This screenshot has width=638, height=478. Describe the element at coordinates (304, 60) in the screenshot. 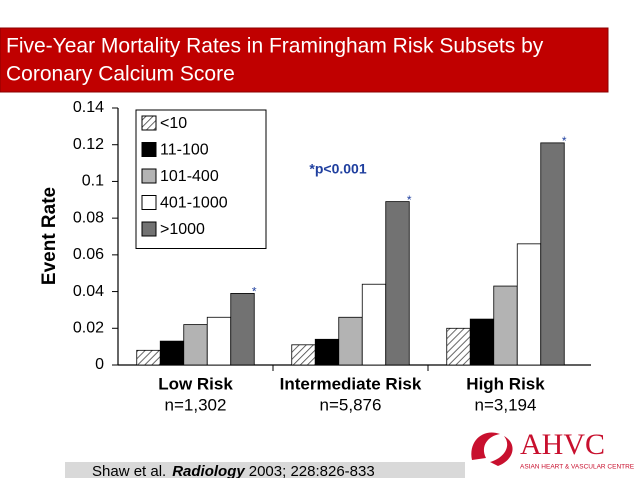

I see `title-banner` at that location.